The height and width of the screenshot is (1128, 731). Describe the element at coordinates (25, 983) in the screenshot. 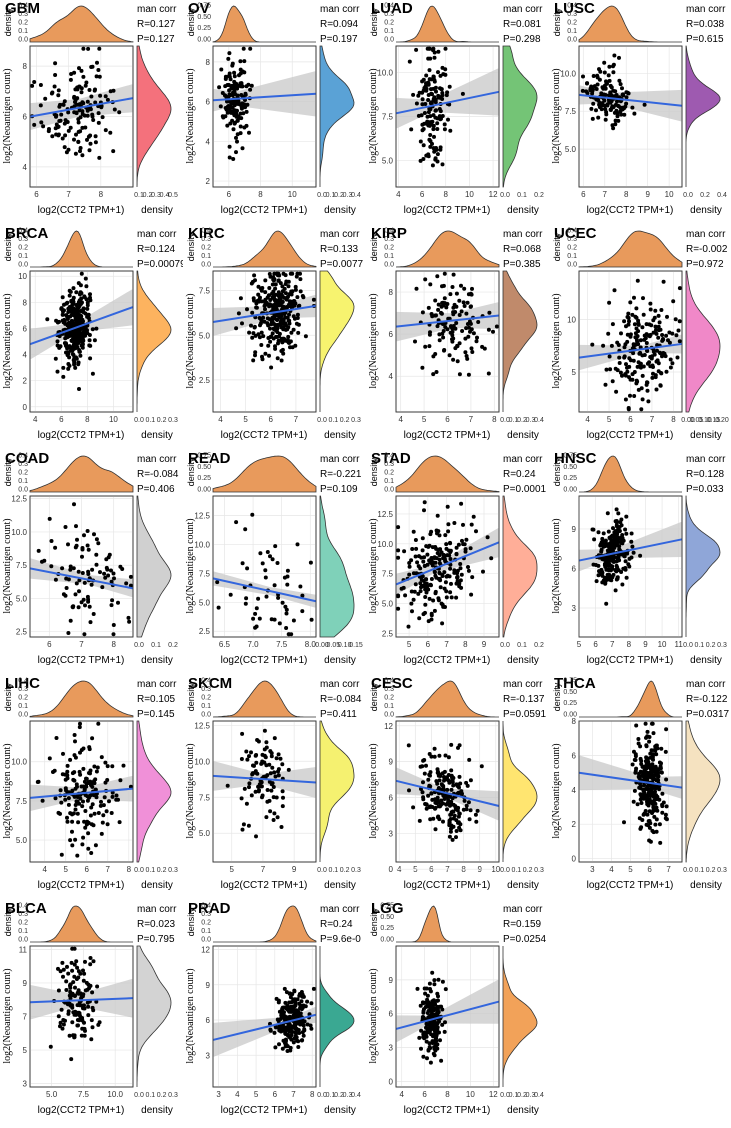

I see `y-tick-label: 9` at that location.